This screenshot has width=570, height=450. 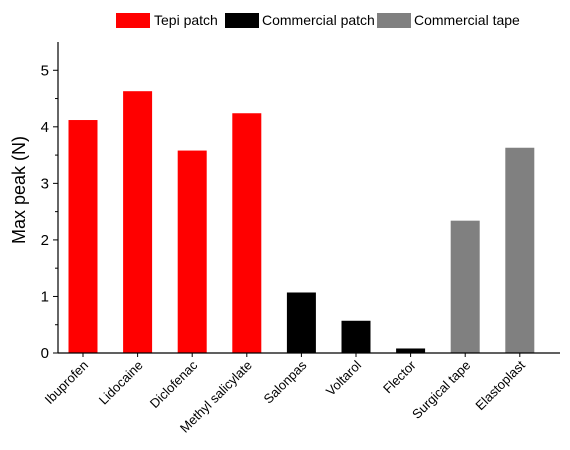 What do you see at coordinates (465, 286) in the screenshot?
I see `bar-surgical-tape` at bounding box center [465, 286].